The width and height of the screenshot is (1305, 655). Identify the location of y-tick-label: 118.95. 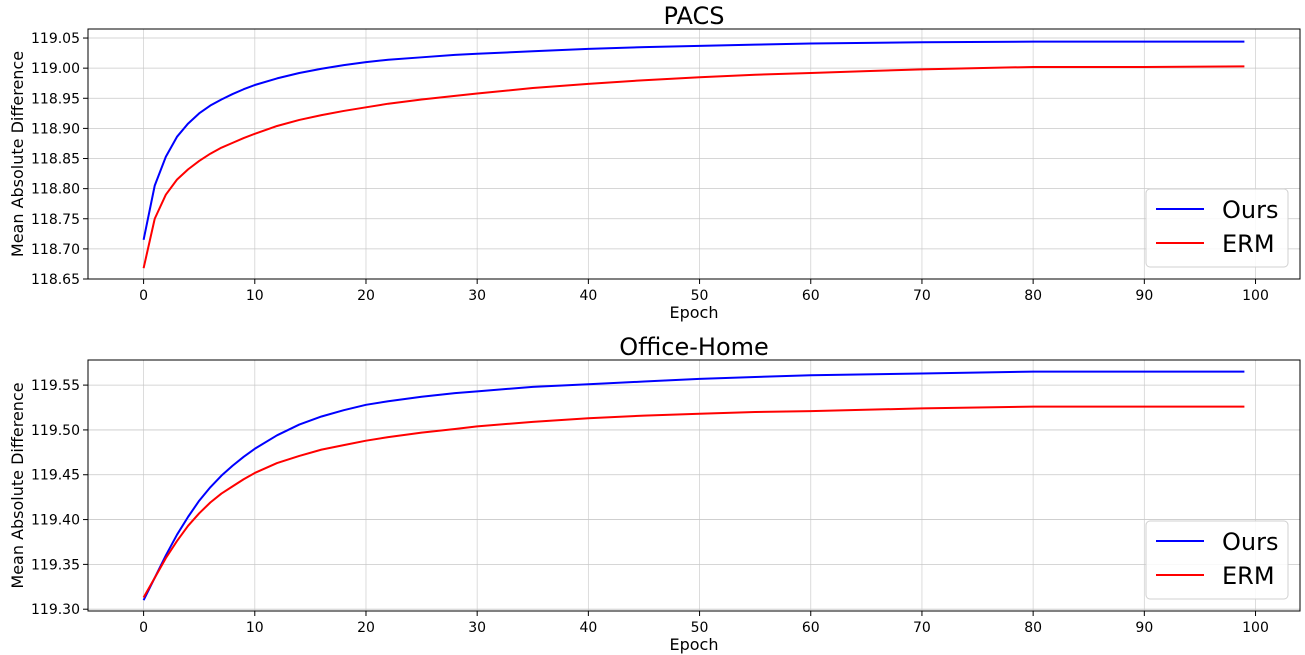
(55, 99).